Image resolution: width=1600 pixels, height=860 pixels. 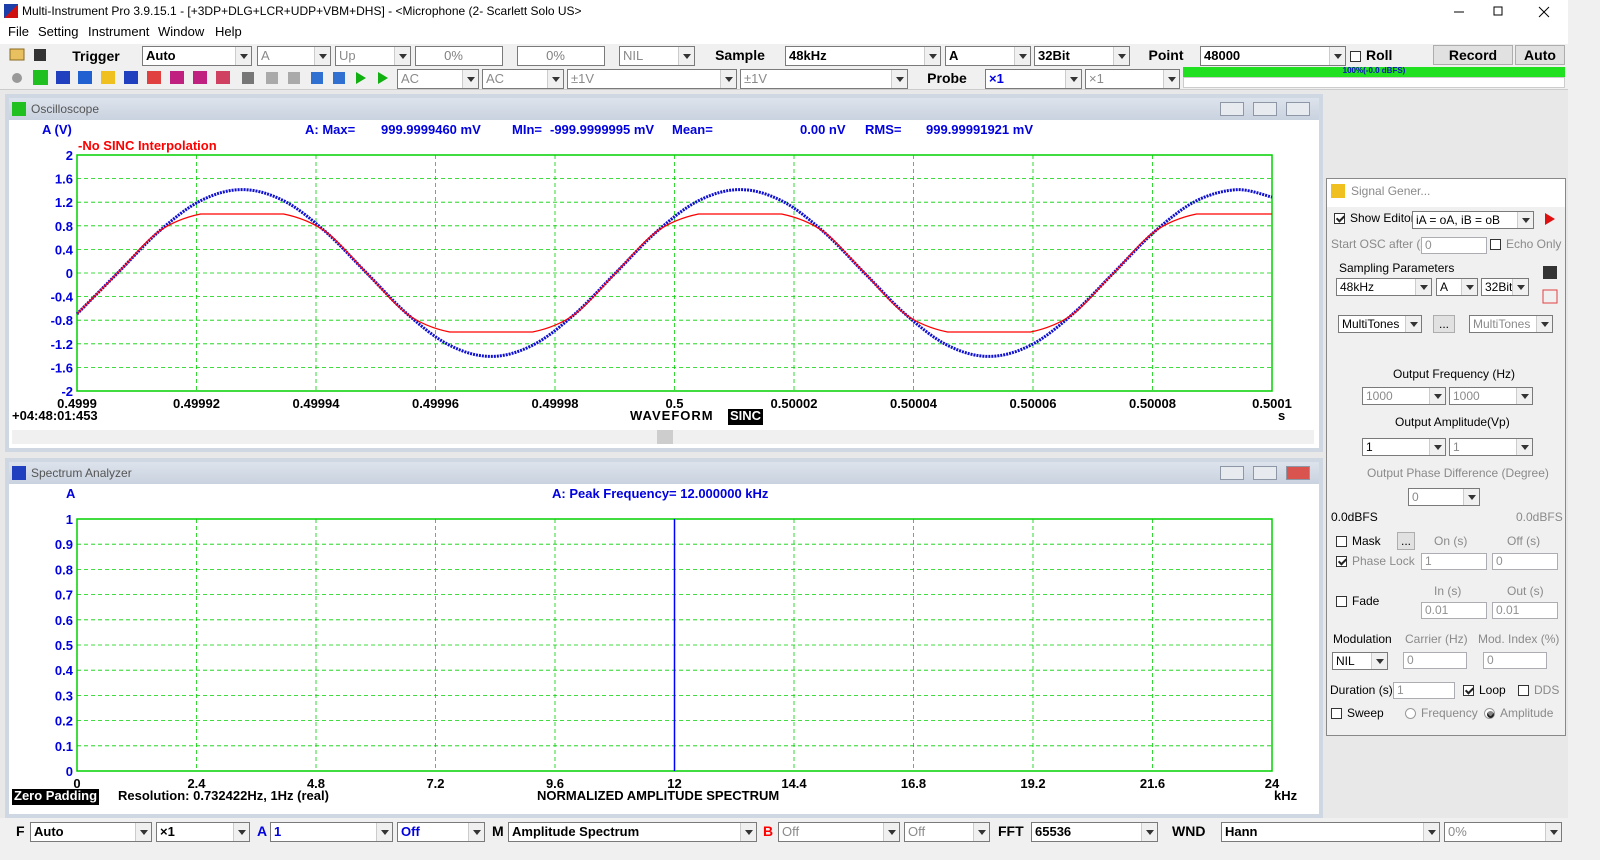 What do you see at coordinates (1551, 258) in the screenshot?
I see `generator-buttons` at bounding box center [1551, 258].